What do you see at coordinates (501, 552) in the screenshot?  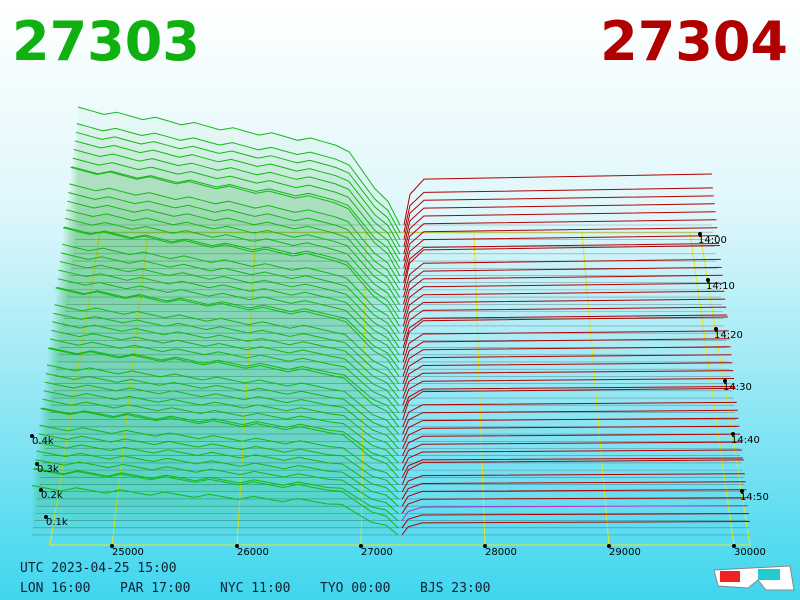 I see `price-tick-label: 28000` at bounding box center [501, 552].